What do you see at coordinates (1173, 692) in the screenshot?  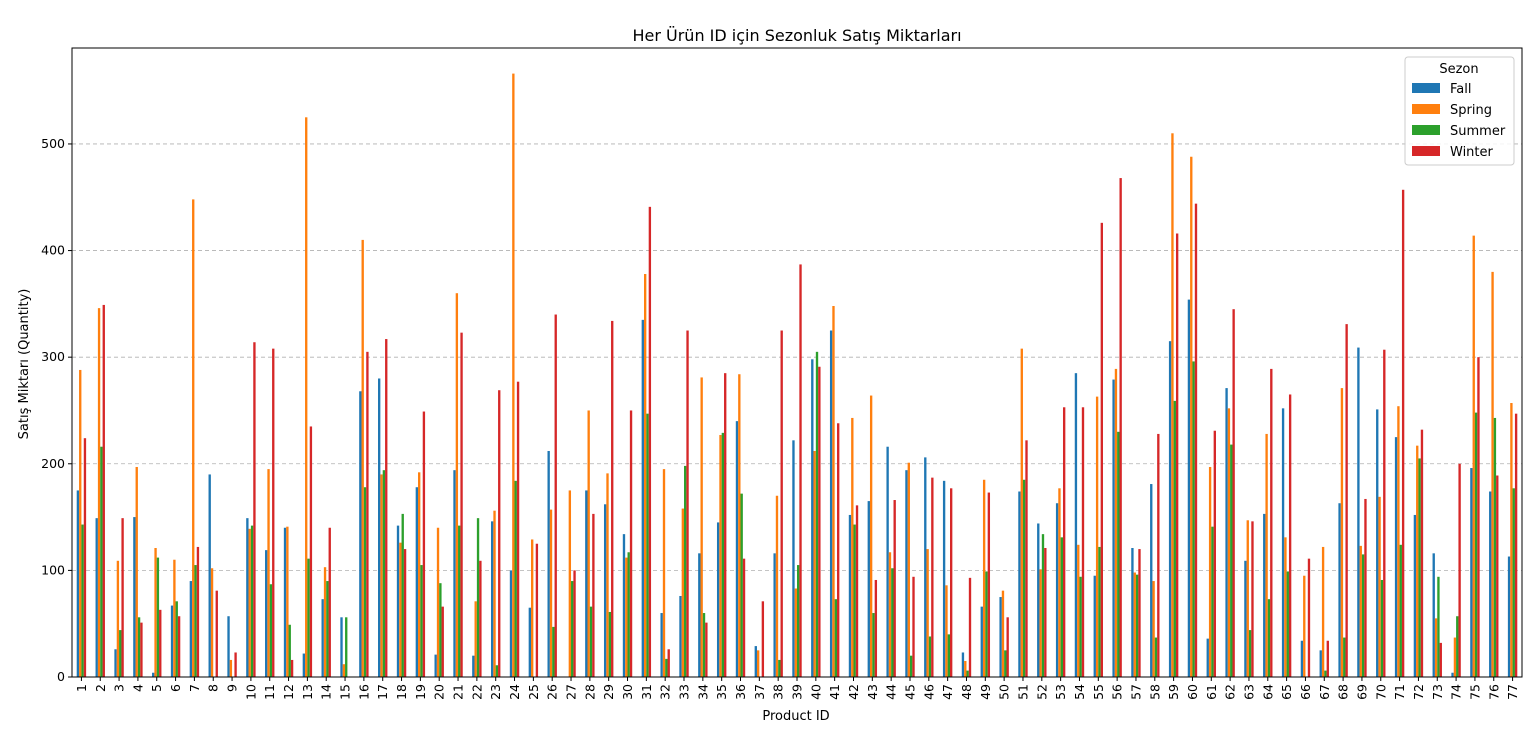 I see `x-tick-label: 59` at bounding box center [1173, 692].